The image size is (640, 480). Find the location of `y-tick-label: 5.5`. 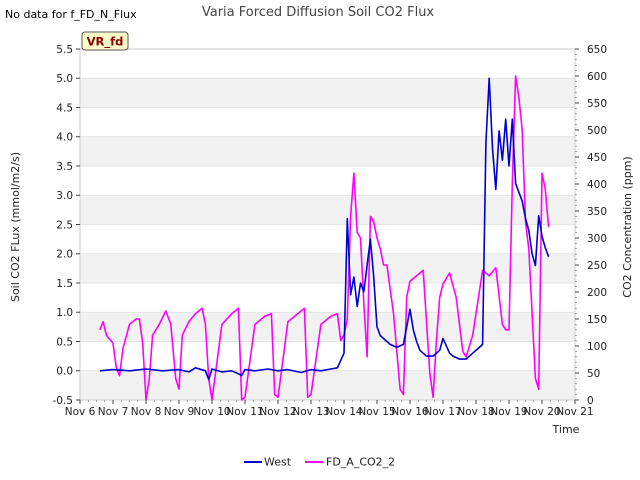

y-tick-label: 5.5 is located at coordinates (64, 50).